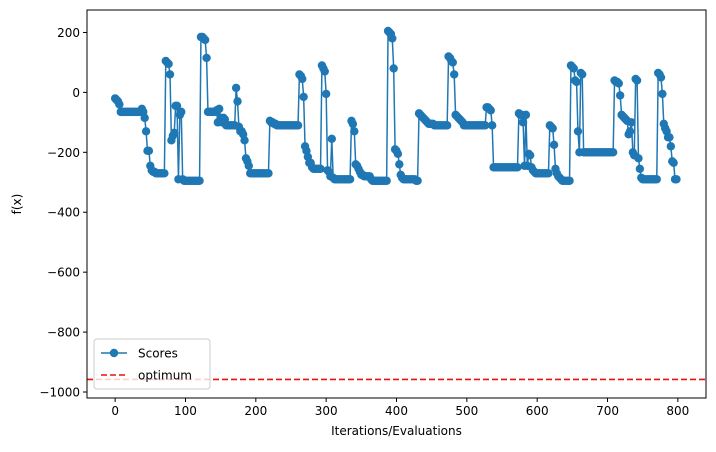 The height and width of the screenshot is (452, 716). What do you see at coordinates (185, 411) in the screenshot?
I see `x-axis-tick-label: 100` at bounding box center [185, 411].